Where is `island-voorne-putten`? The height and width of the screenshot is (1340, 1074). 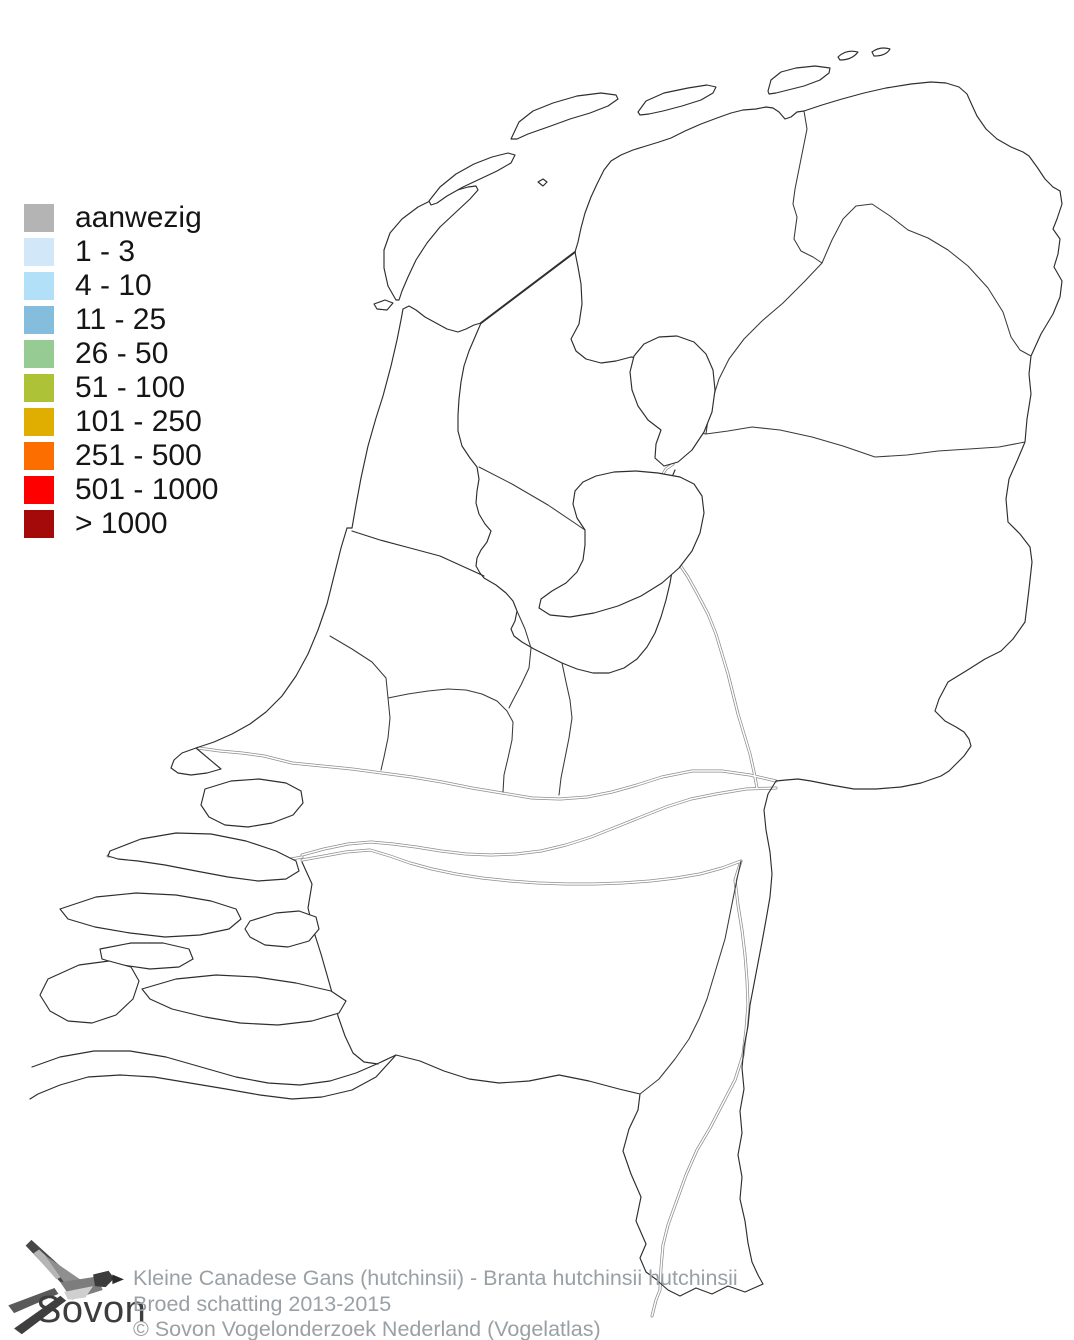 island-voorne-putten is located at coordinates (252, 803).